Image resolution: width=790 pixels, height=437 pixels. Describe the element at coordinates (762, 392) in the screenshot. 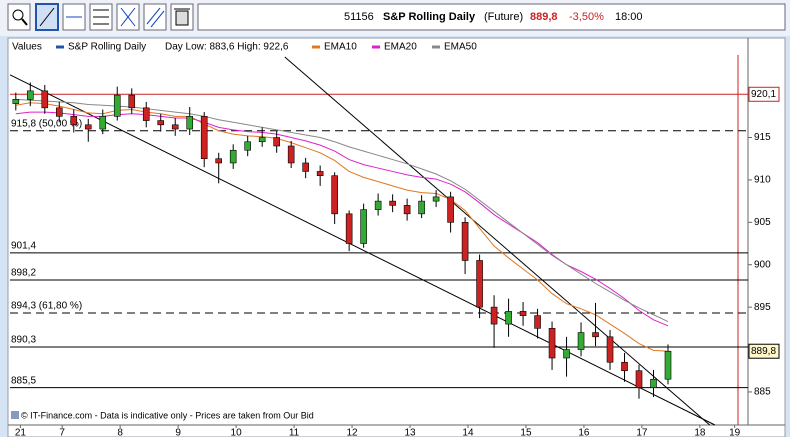

I see `y-tick-label: 885` at that location.